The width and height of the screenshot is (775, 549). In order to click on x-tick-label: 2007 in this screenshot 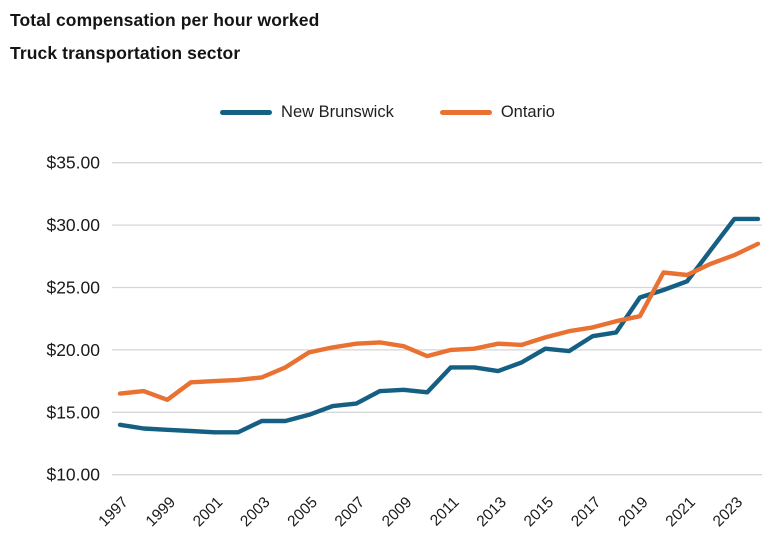, I will do `click(350, 512)`.